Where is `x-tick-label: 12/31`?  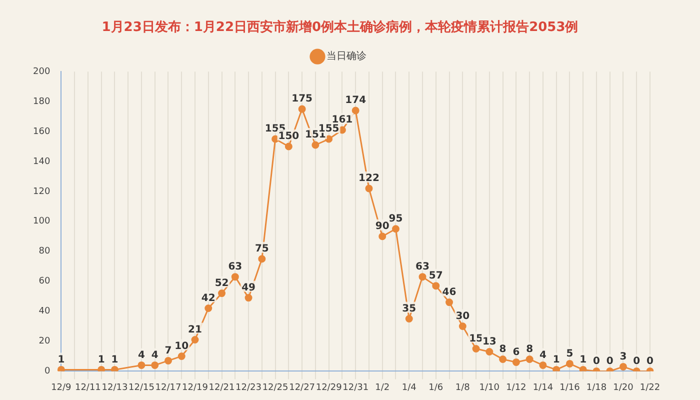 x-tick-label: 12/31 is located at coordinates (355, 387).